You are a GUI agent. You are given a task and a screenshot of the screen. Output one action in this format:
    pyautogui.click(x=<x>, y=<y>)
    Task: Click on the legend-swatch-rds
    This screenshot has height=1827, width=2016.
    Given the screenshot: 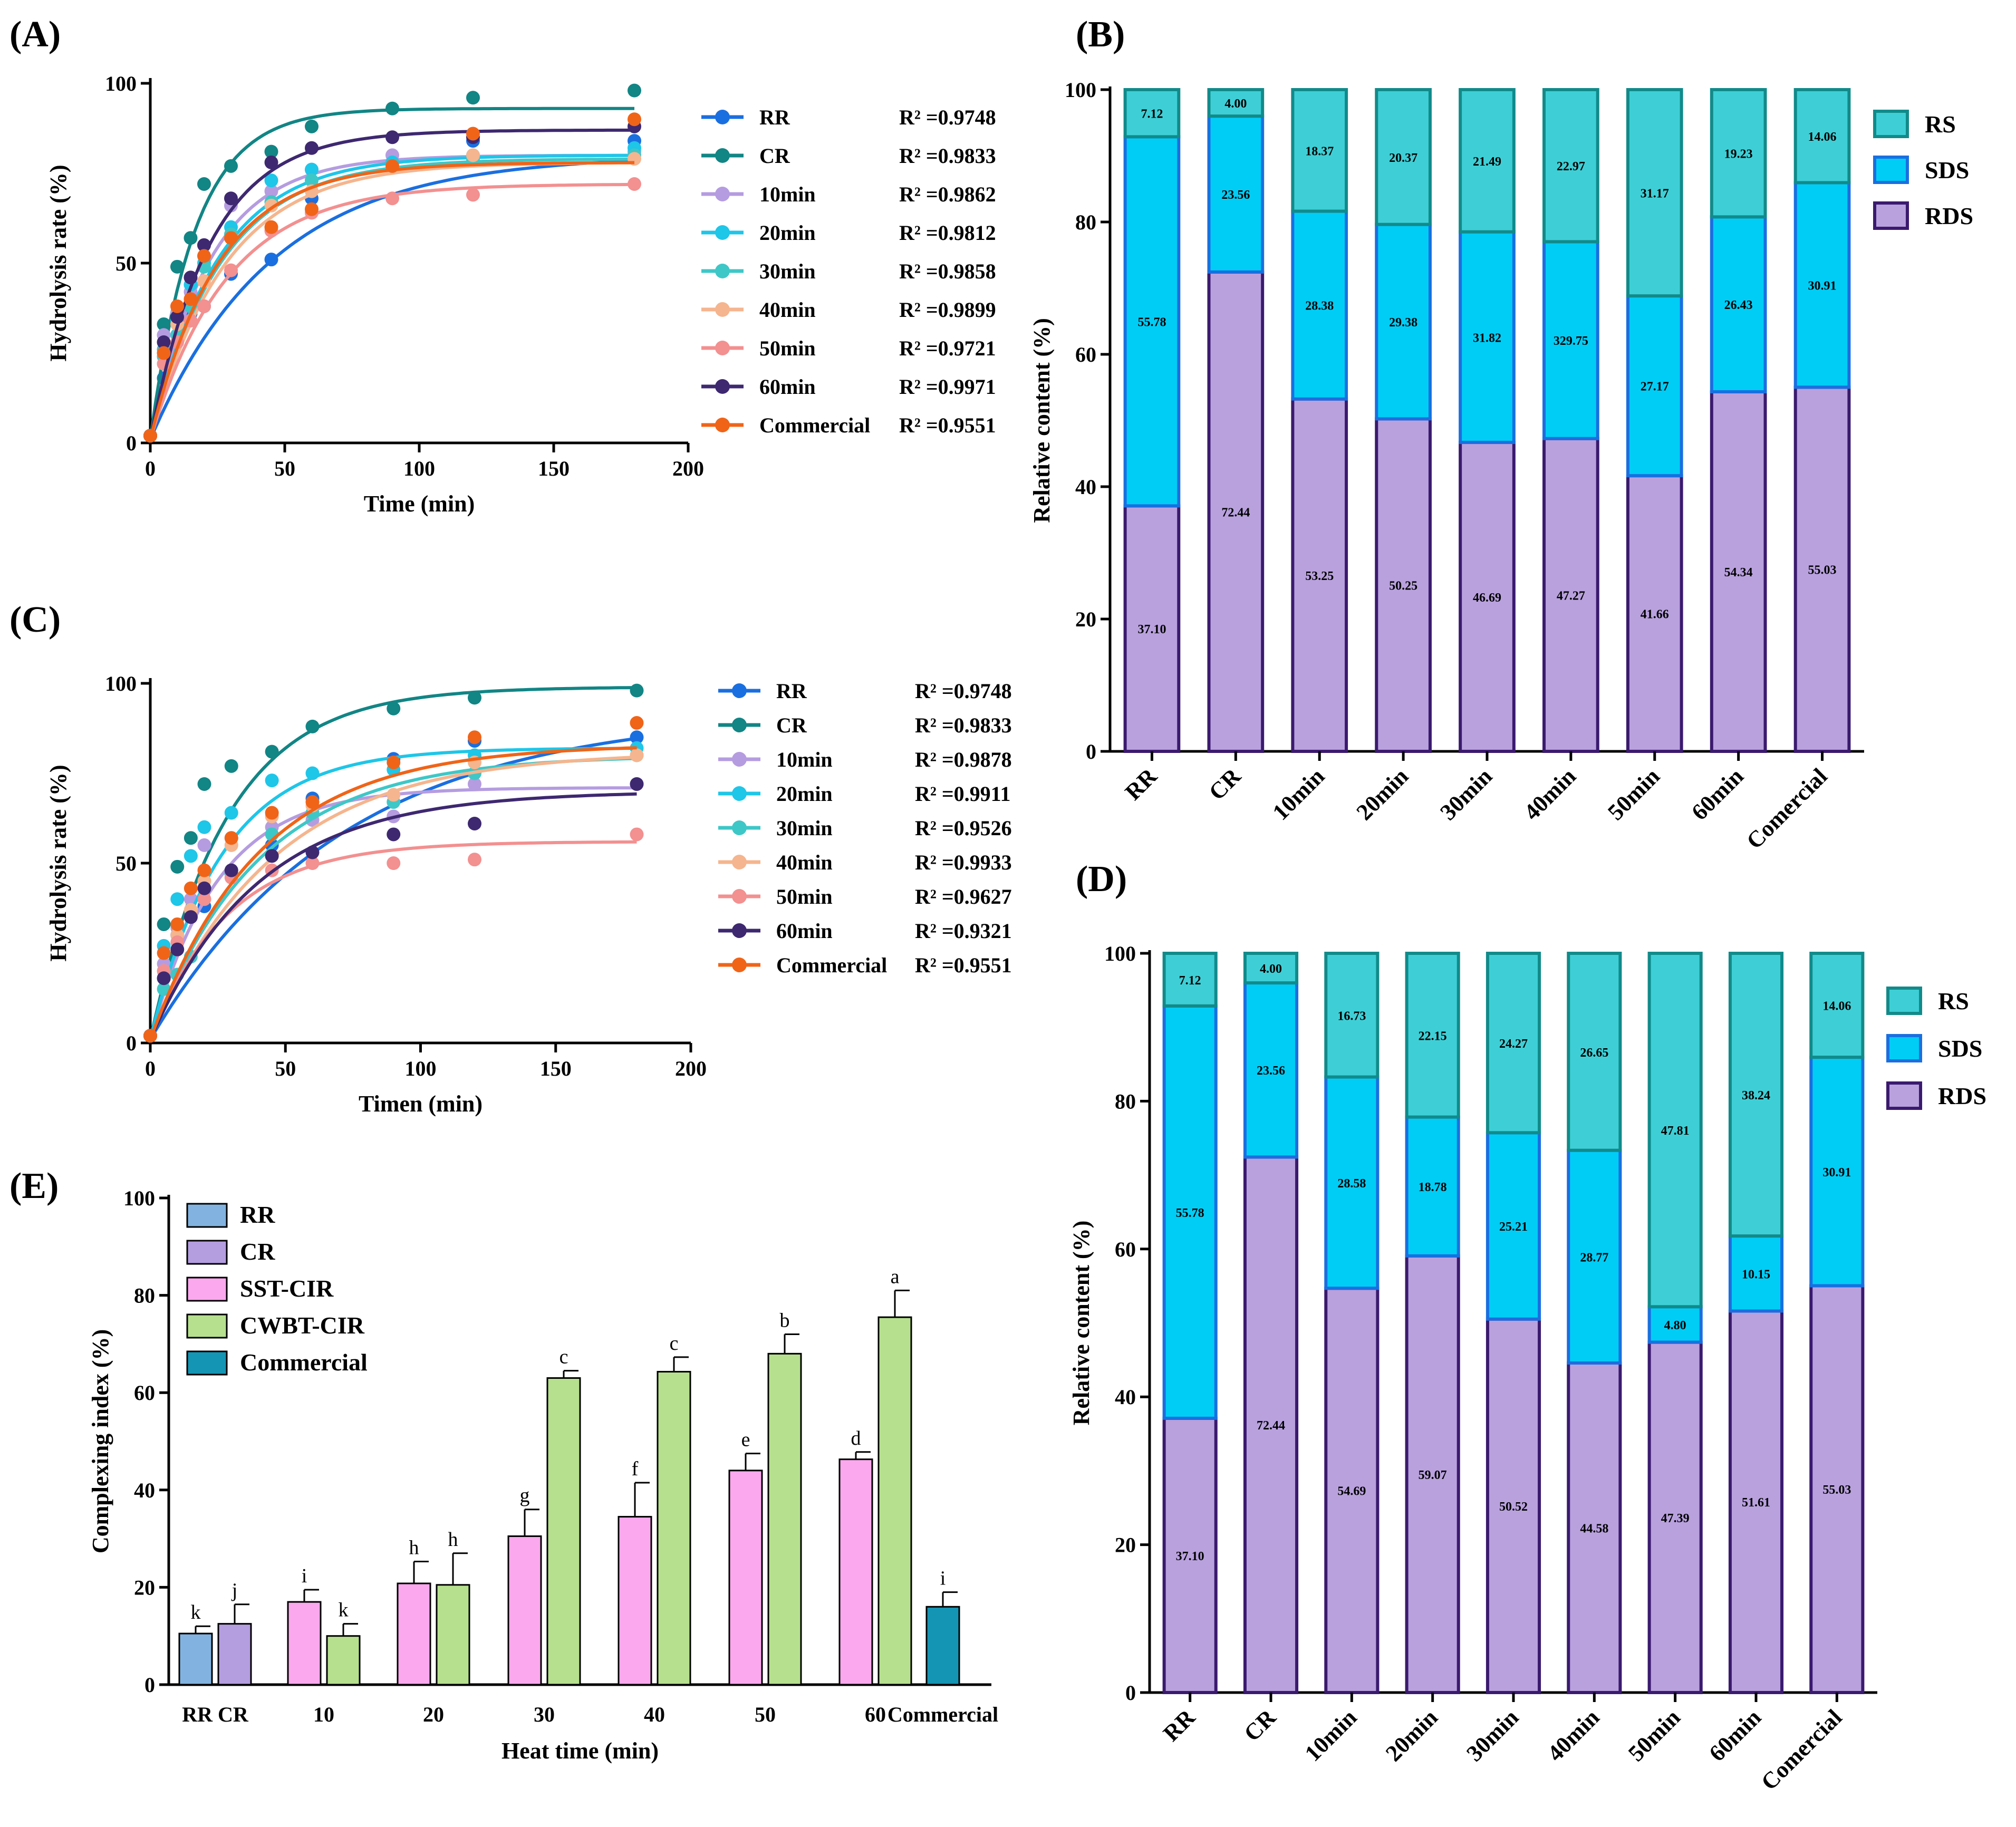 What is the action you would take?
    pyautogui.click(x=1904, y=1095)
    